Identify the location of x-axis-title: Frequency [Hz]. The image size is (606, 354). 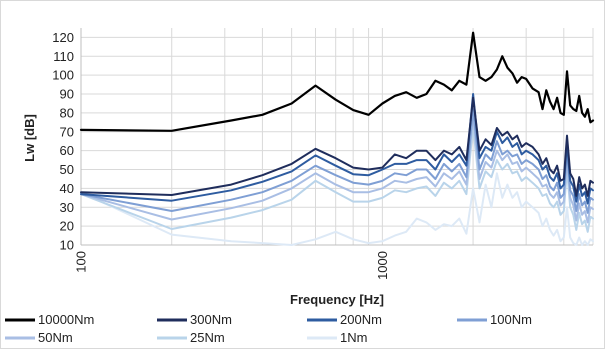
(337, 299).